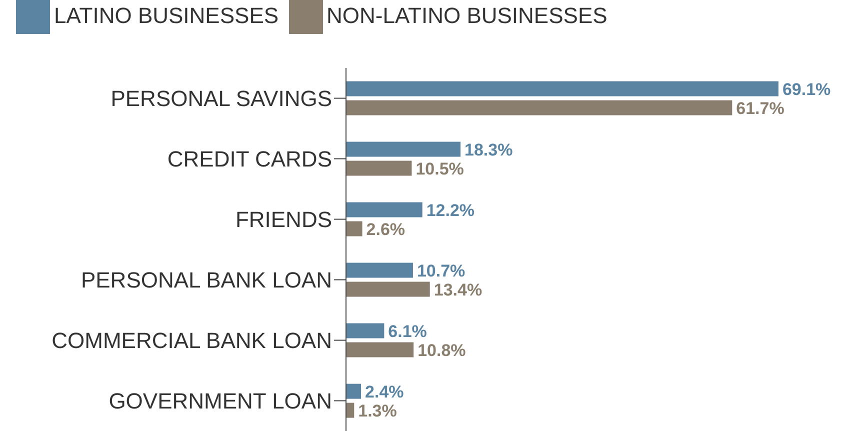 The image size is (843, 431). What do you see at coordinates (450, 210) in the screenshot?
I see `data-label: 12.2%` at bounding box center [450, 210].